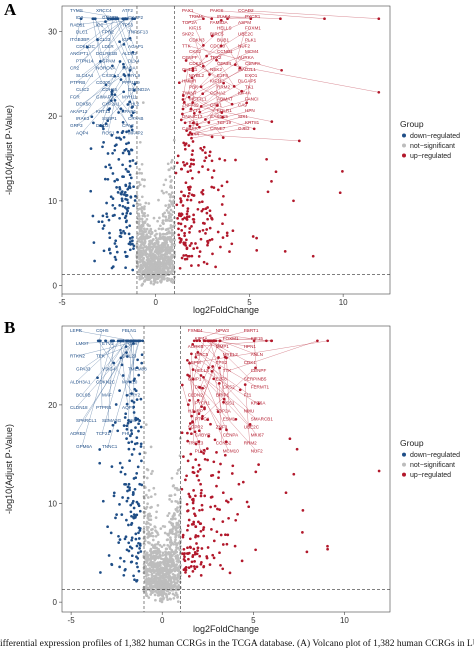  What do you see at coordinates (139, 89) in the screenshot?
I see `gene-label: DENND2A` at bounding box center [139, 89].